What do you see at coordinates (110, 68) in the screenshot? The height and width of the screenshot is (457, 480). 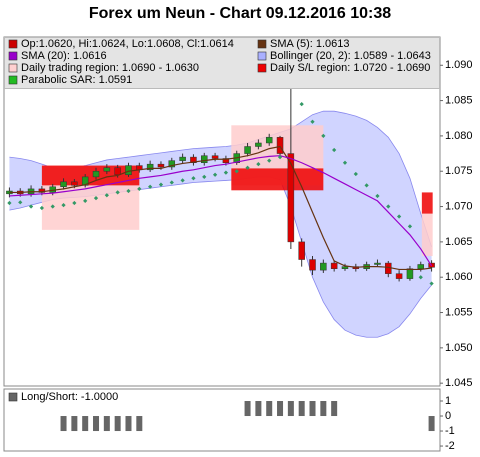 I see `legend-label: Daily trading region: 1.0690 - 1.0630` at bounding box center [110, 68].